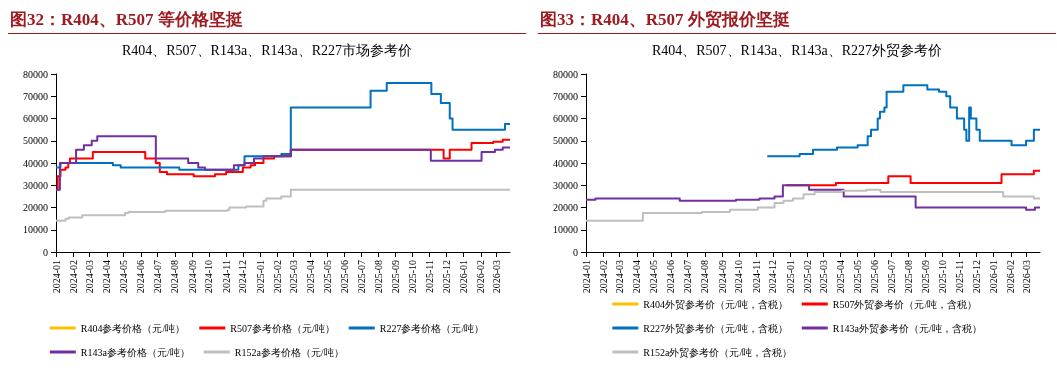 The height and width of the screenshot is (381, 1057). Describe the element at coordinates (432, 328) in the screenshot. I see `legend-label: R227参考价格（元/吨）` at that location.